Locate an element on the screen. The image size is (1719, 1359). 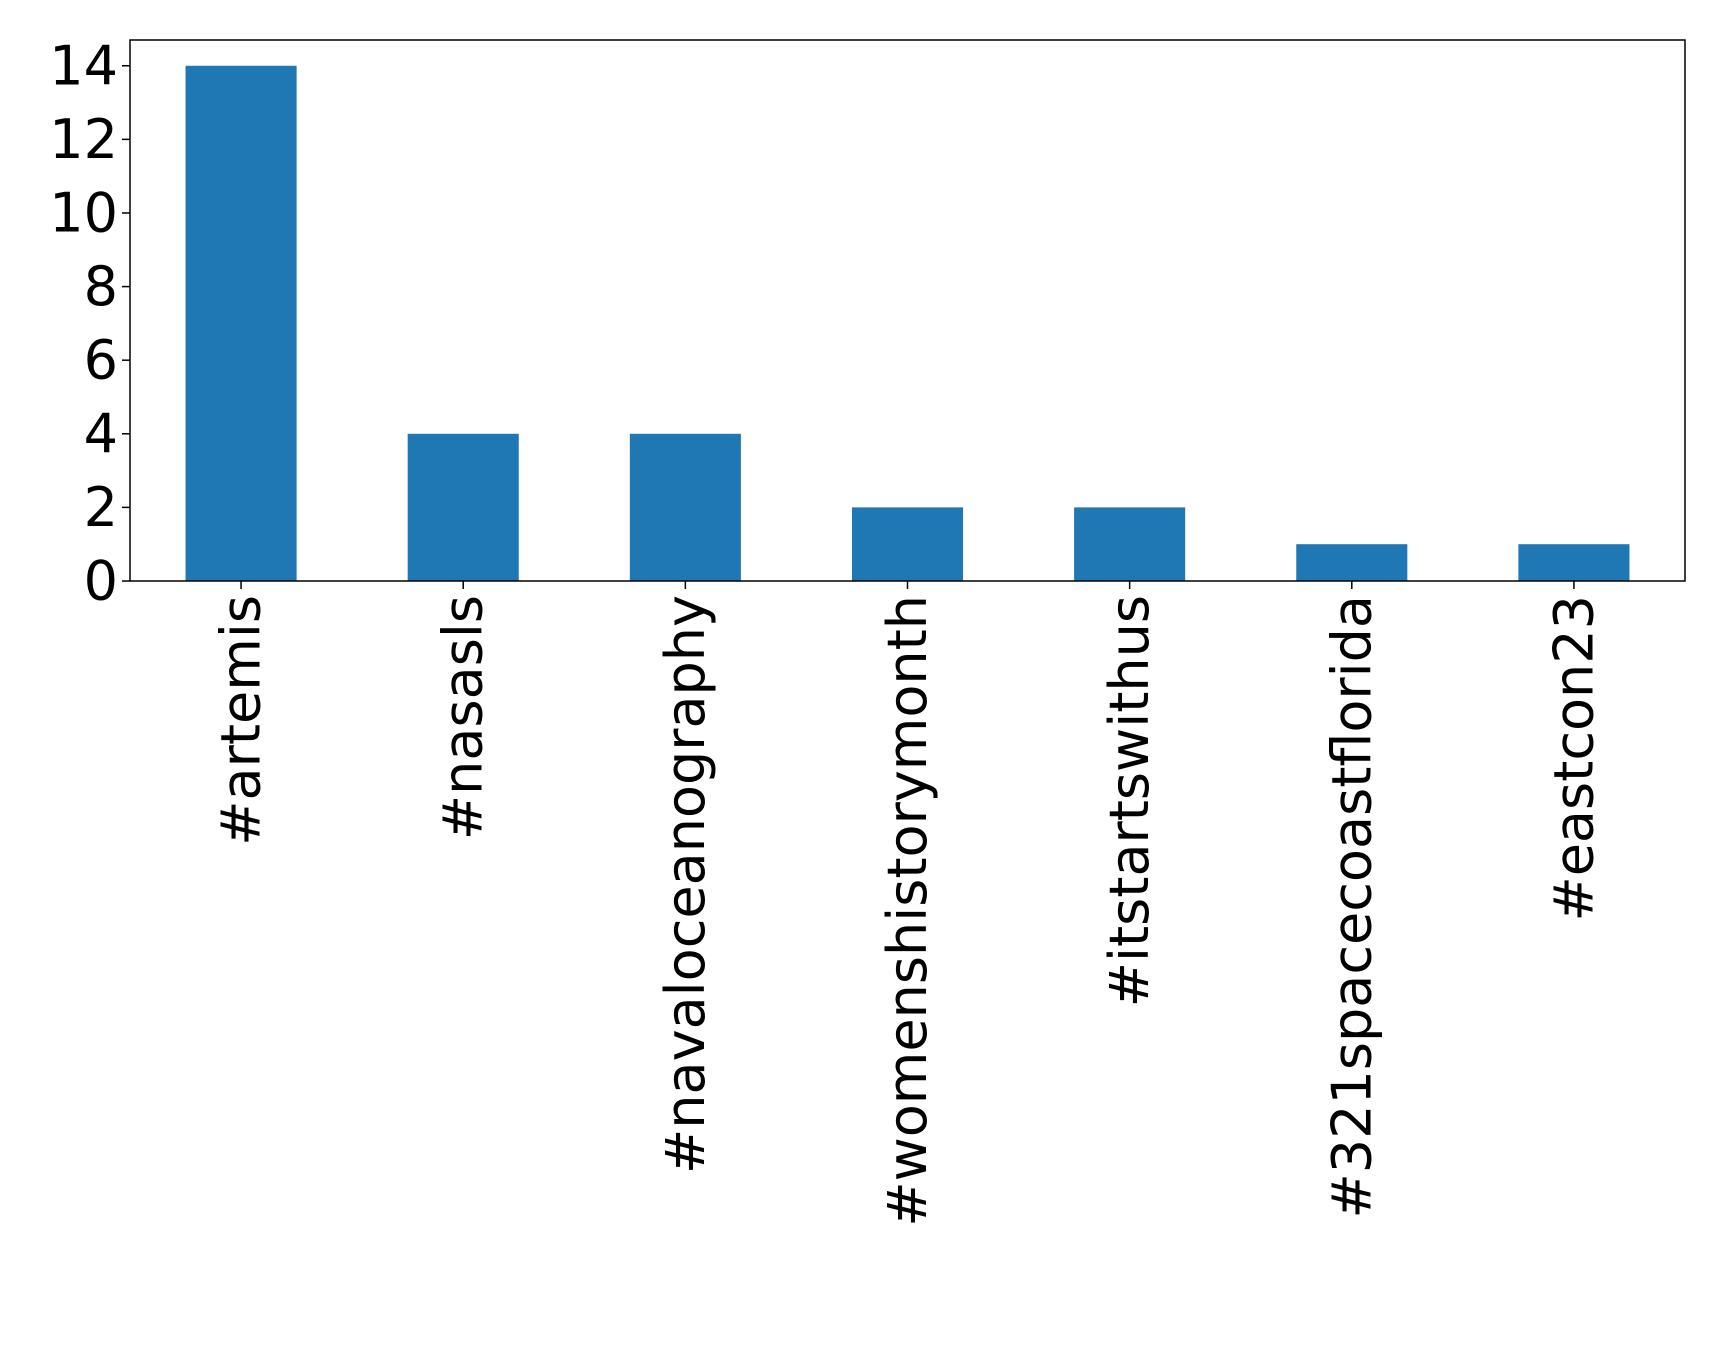
bar-artemis is located at coordinates (241, 323).